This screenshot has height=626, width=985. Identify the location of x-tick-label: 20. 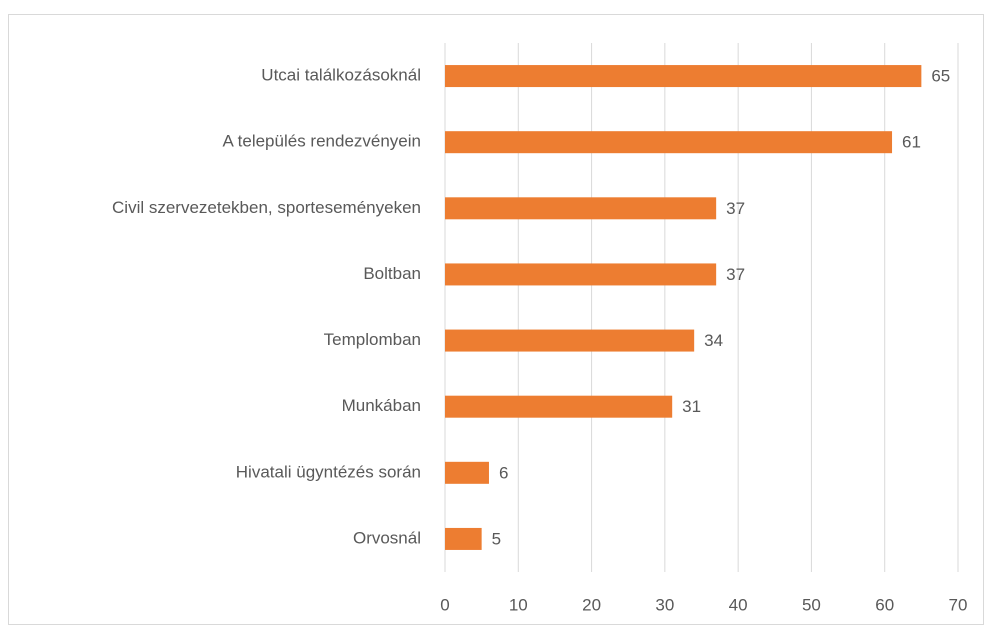
(591, 604).